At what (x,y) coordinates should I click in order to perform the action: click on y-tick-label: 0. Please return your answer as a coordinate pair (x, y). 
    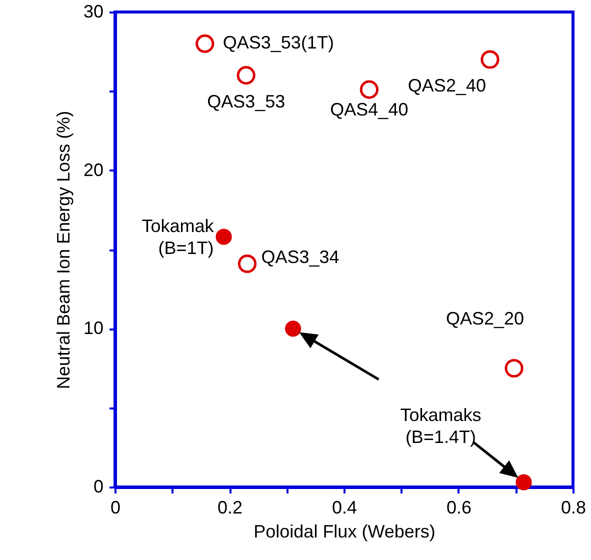
    Looking at the image, I should click on (98, 486).